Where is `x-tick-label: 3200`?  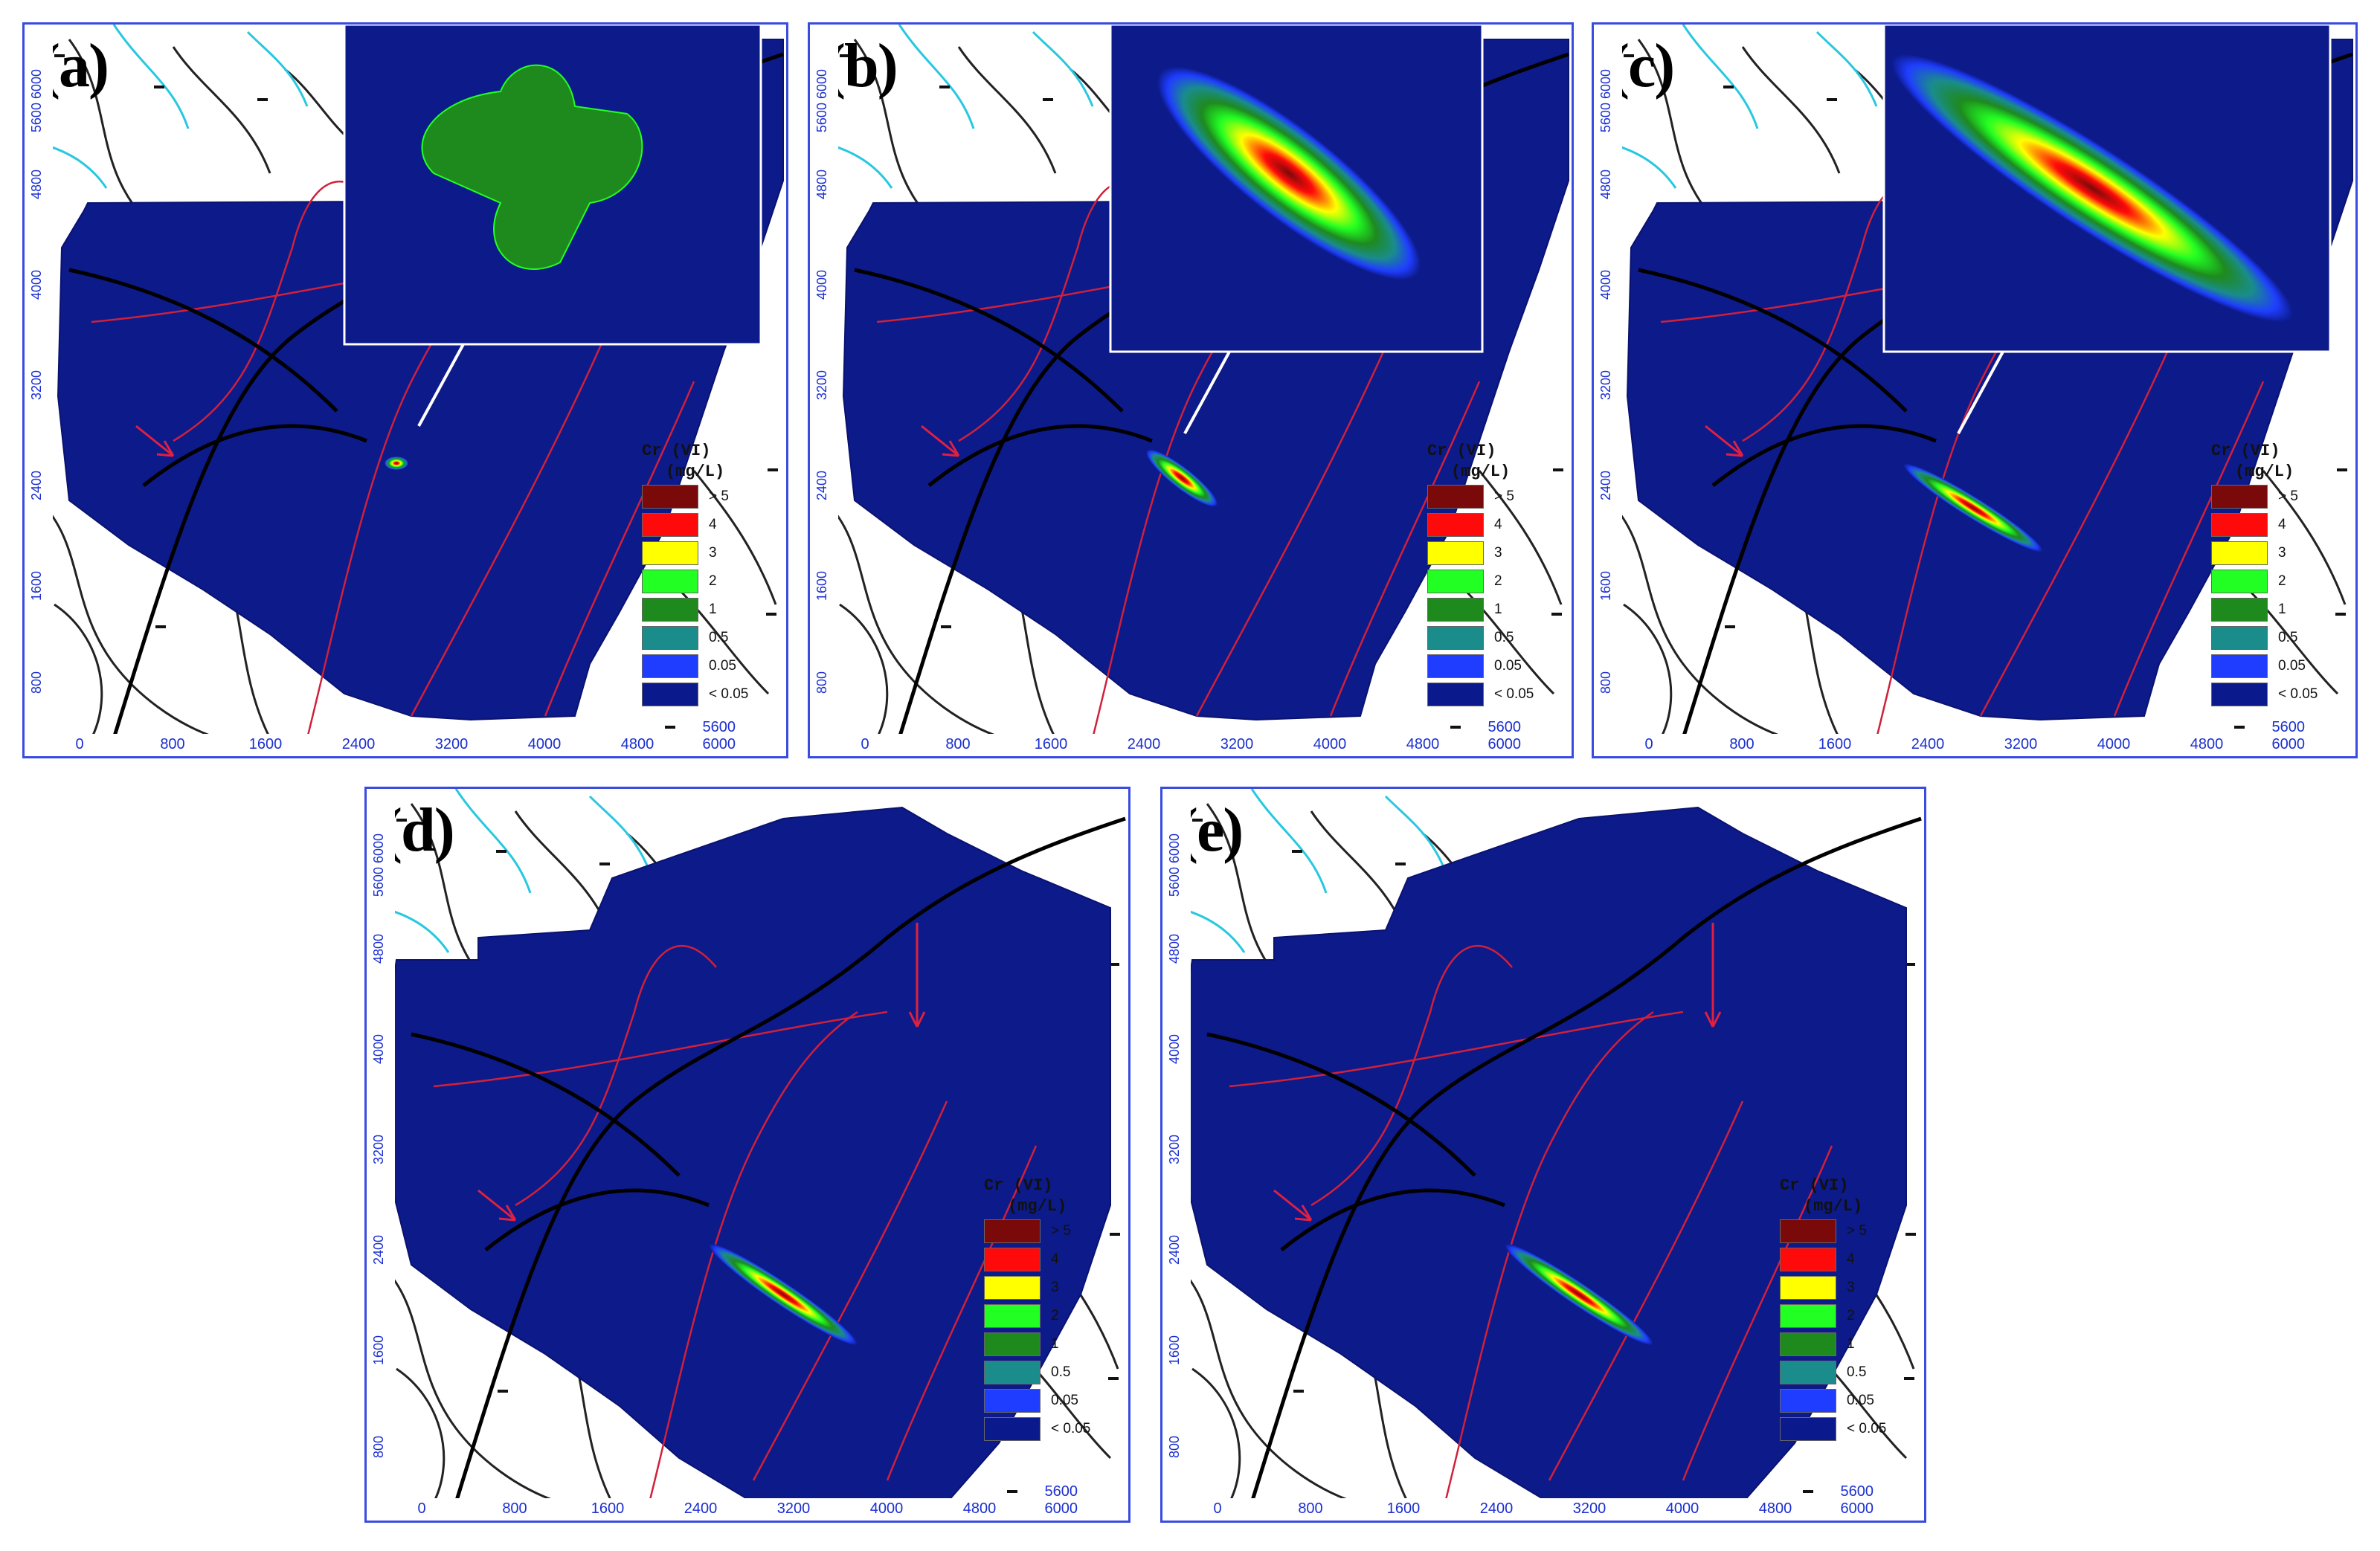
x-tick-label: 3200 is located at coordinates (794, 1508).